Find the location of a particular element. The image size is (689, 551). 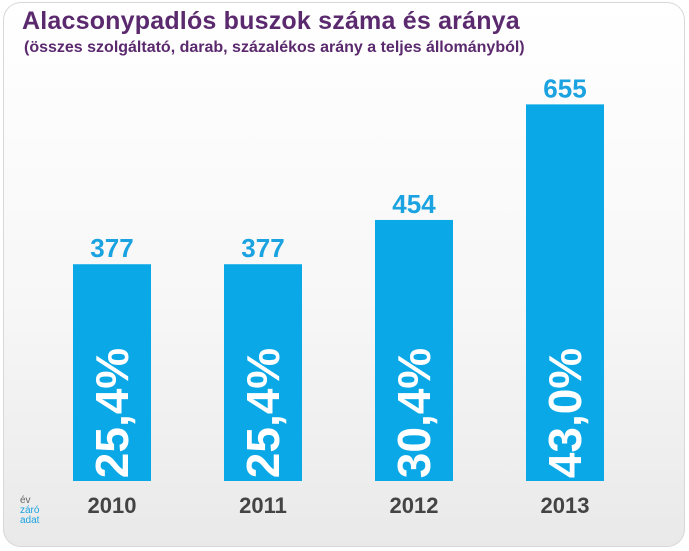

bar-2012 is located at coordinates (414, 350).